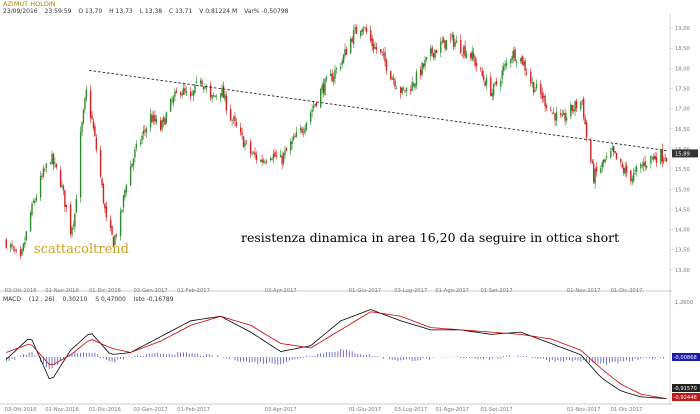 This screenshot has width=700, height=414. Describe the element at coordinates (627, 410) in the screenshot. I see `macd-x-tick-label: 01-Dic-2017` at that location.